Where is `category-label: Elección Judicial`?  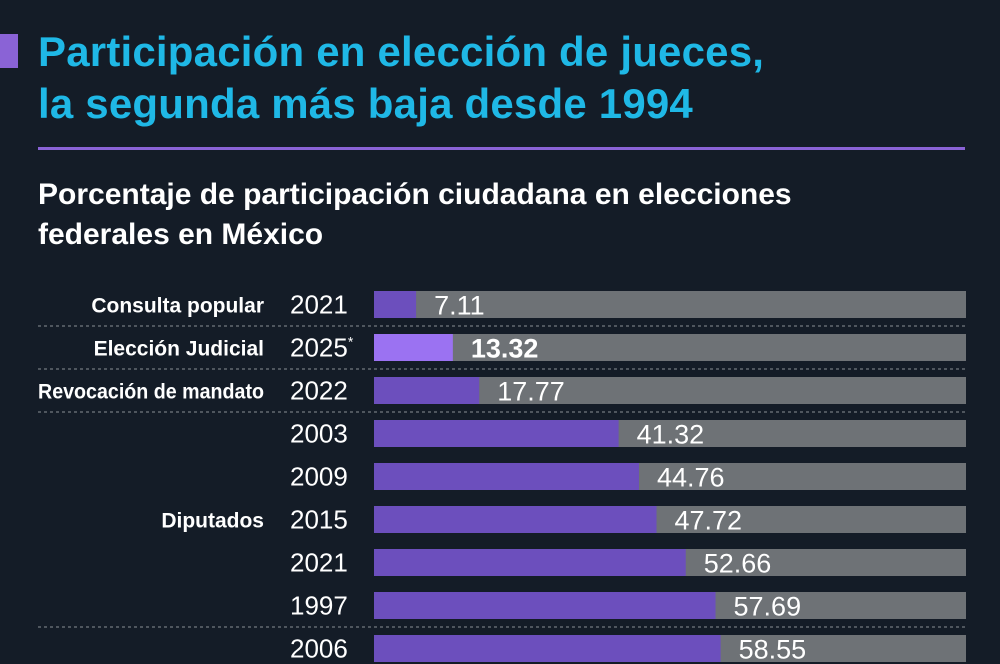 category-label: Elección Judicial is located at coordinates (179, 349).